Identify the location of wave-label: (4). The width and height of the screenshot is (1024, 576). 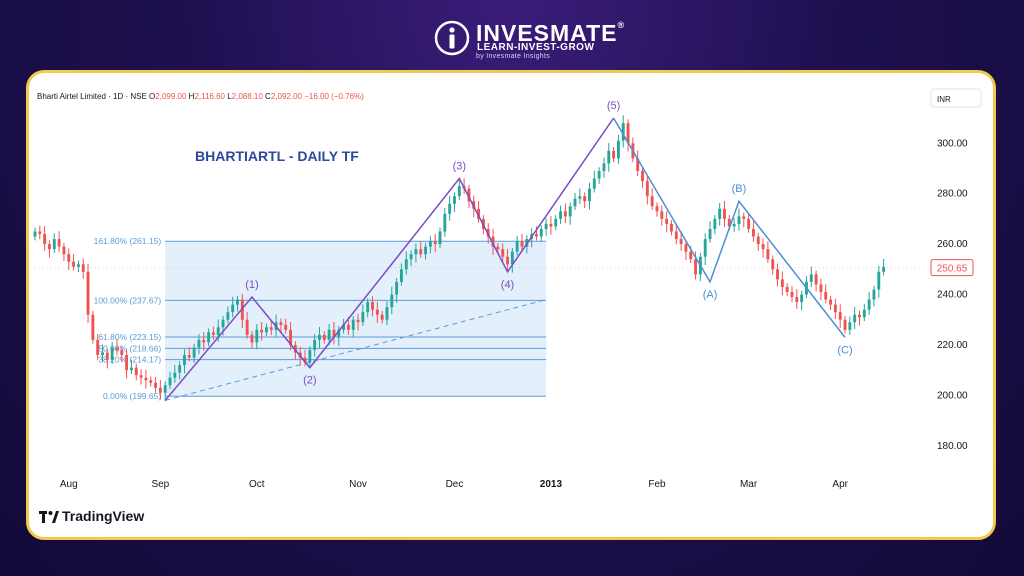
(507, 285).